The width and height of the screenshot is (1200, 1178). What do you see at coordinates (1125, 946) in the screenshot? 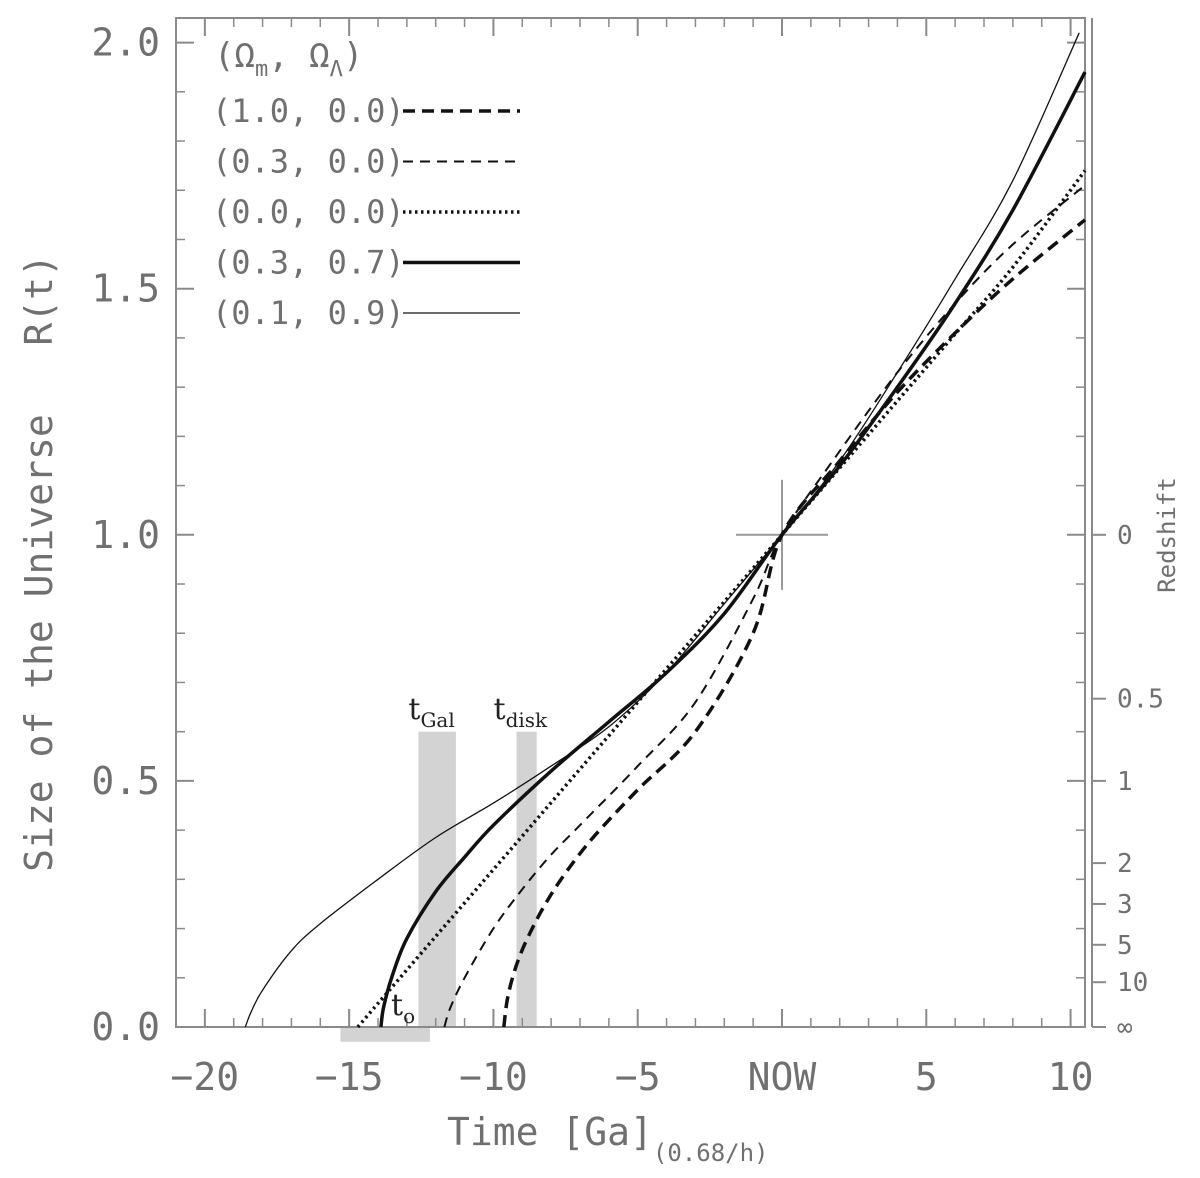
I see `redshift-tick-label: 5` at bounding box center [1125, 946].